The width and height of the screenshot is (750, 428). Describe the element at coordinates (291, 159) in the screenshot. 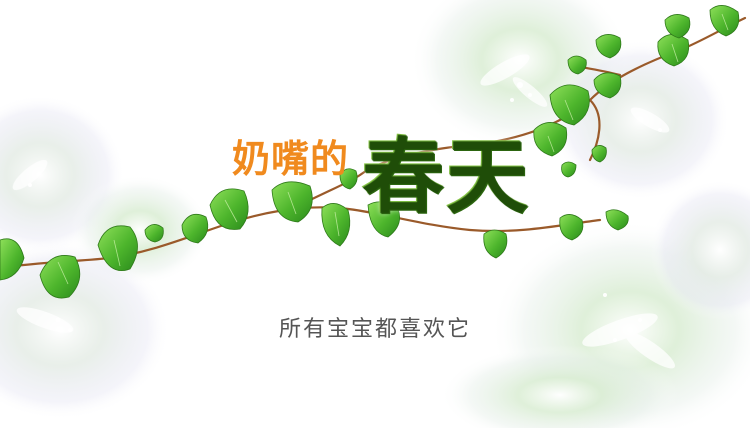

I see `title-part-1: 奶嘴的` at that location.